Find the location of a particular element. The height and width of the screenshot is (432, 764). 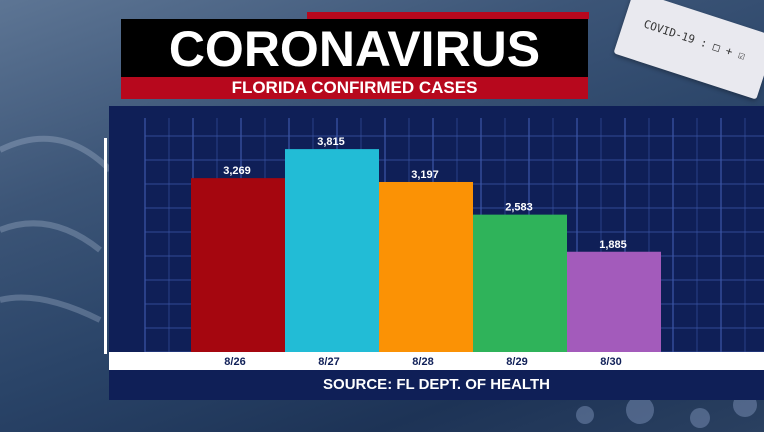

headline-subtitle: FLORIDA CONFIRMED CASES is located at coordinates (354, 88).